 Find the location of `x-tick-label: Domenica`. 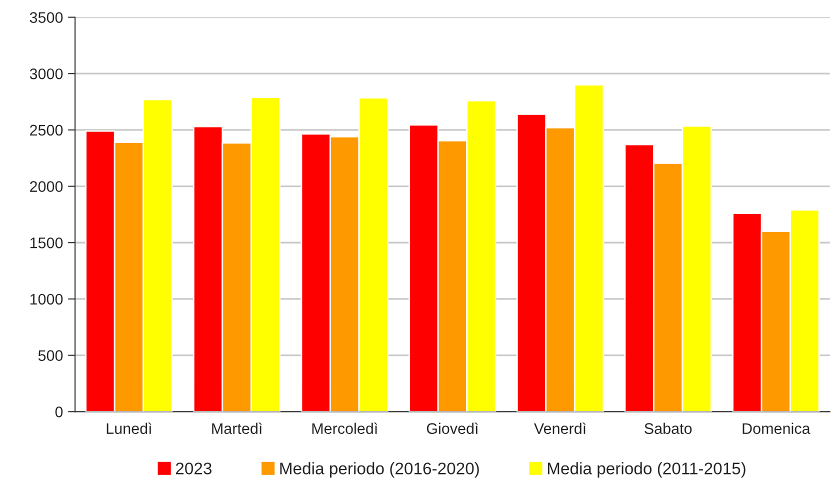

x-tick-label: Domenica is located at coordinates (776, 428).